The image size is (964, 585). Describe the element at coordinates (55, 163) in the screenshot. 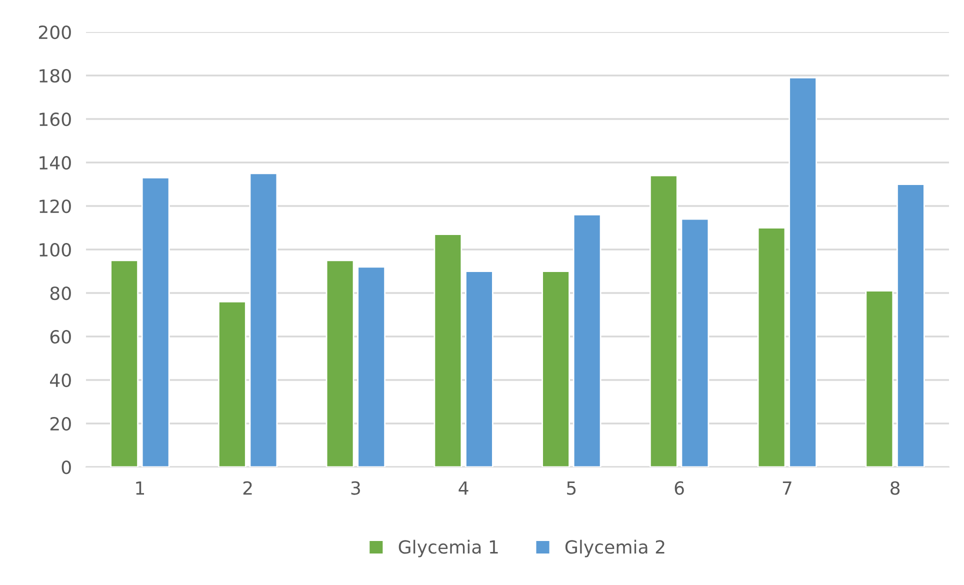

I see `y-tick-label: 140` at that location.